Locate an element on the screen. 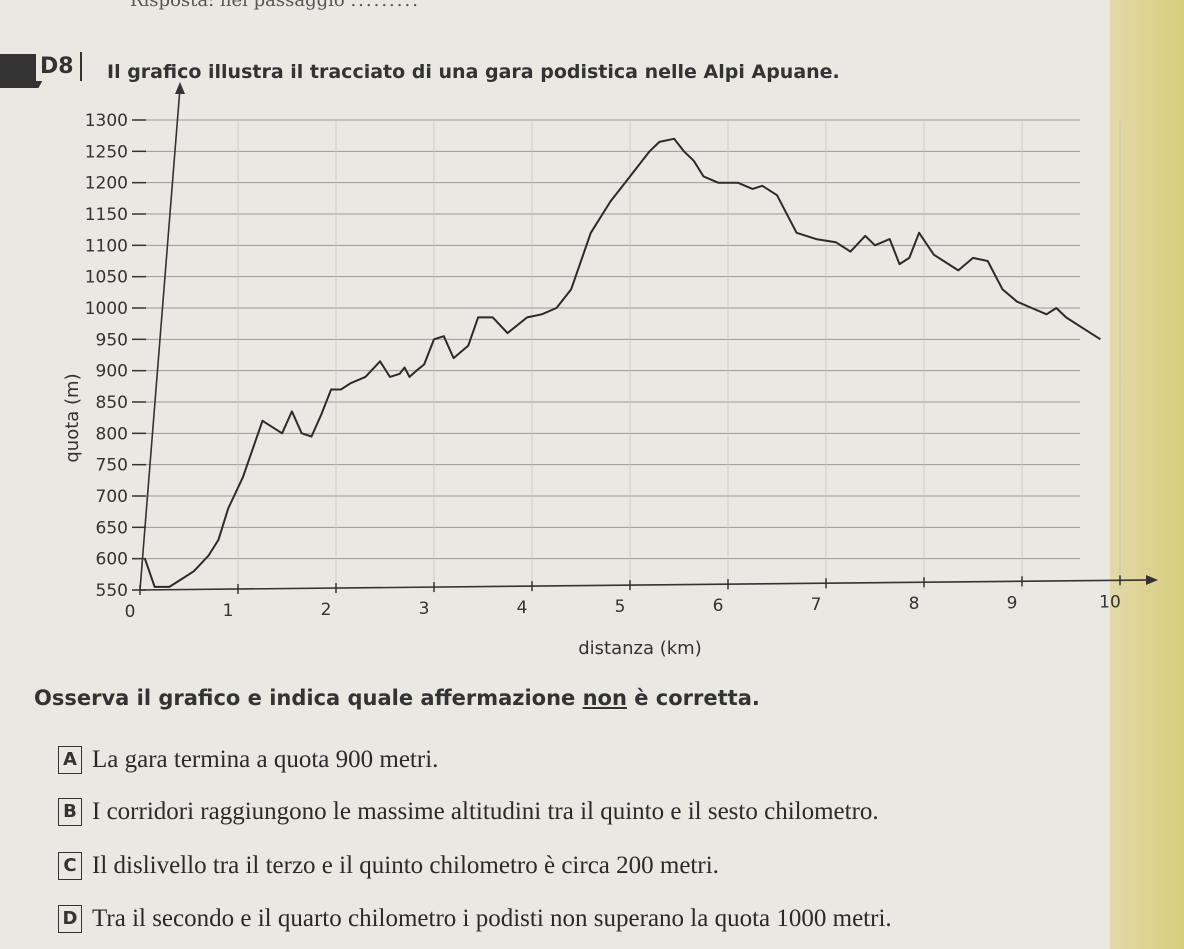 Image resolution: width=1184 pixels, height=949 pixels. y-tick-label: 600 is located at coordinates (112, 560).